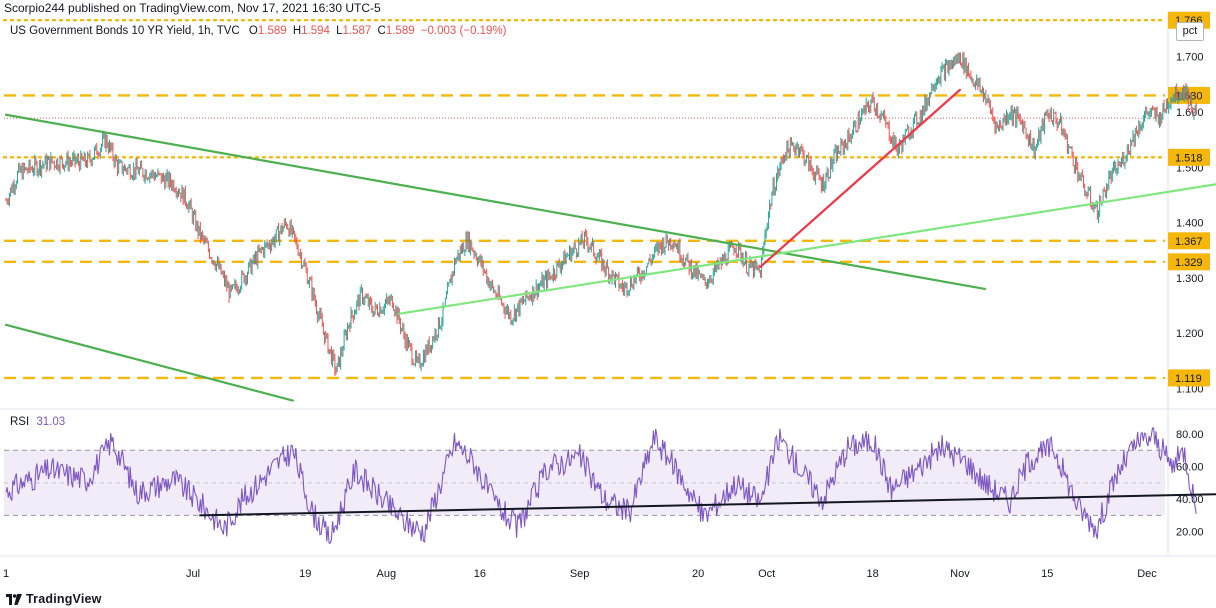 This screenshot has height=608, width=1216. What do you see at coordinates (1190, 58) in the screenshot?
I see `price-axis-tick-label: 1.700` at bounding box center [1190, 58].